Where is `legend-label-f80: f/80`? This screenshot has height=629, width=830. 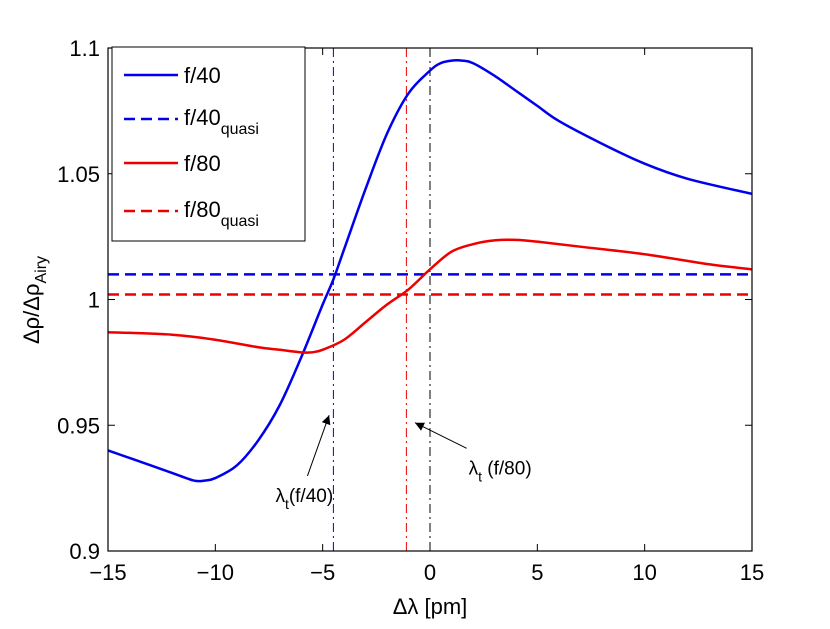
legend-label-f80: f/80 is located at coordinates (202, 163).